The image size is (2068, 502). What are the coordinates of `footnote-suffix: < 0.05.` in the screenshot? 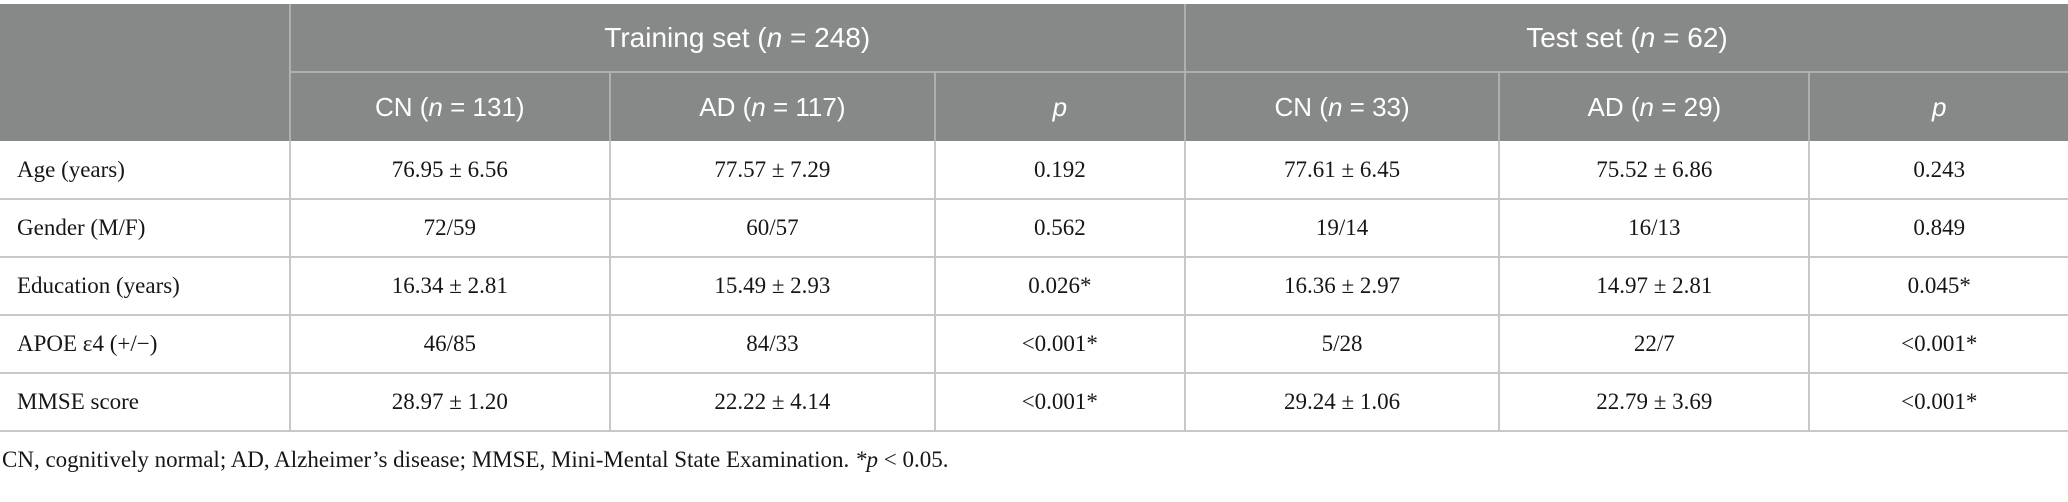 It's located at (913, 459).